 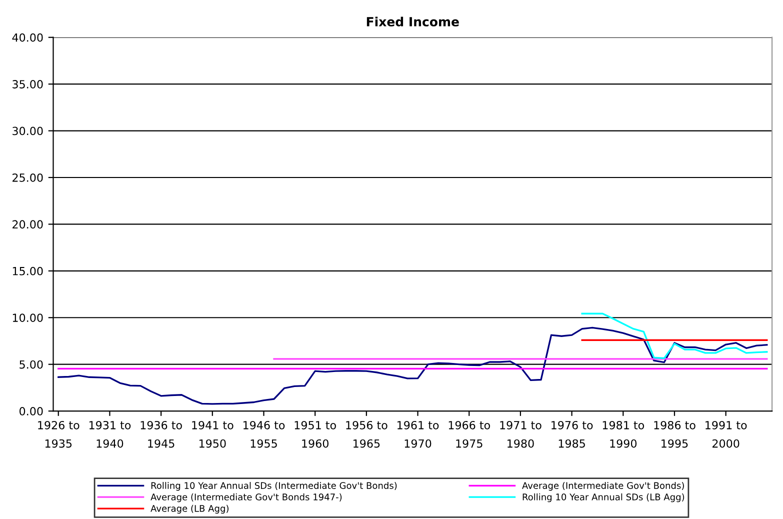 What do you see at coordinates (161, 434) in the screenshot?
I see `x-tick-label: 1936 to 1945` at bounding box center [161, 434].